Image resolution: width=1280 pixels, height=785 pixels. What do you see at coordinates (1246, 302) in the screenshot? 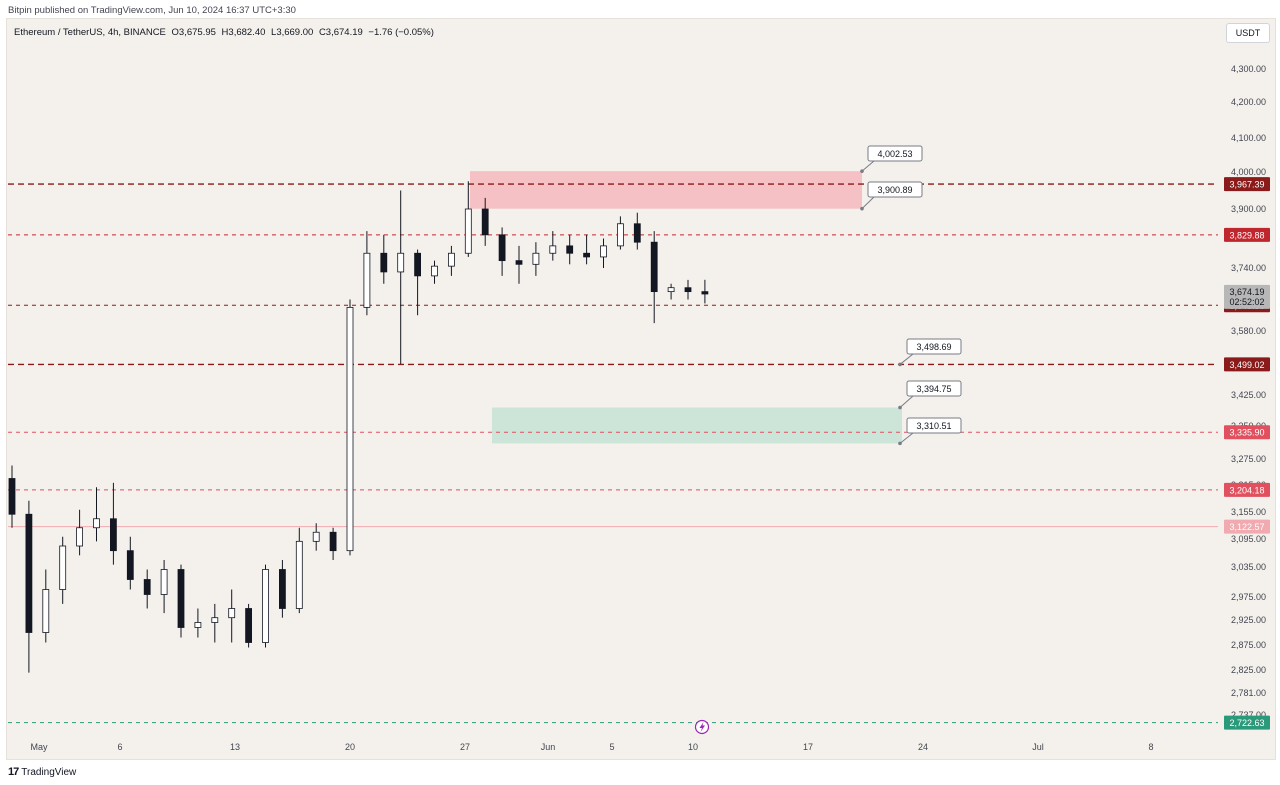
I see `bar-countdown-label: 02:52:02` at bounding box center [1246, 302].